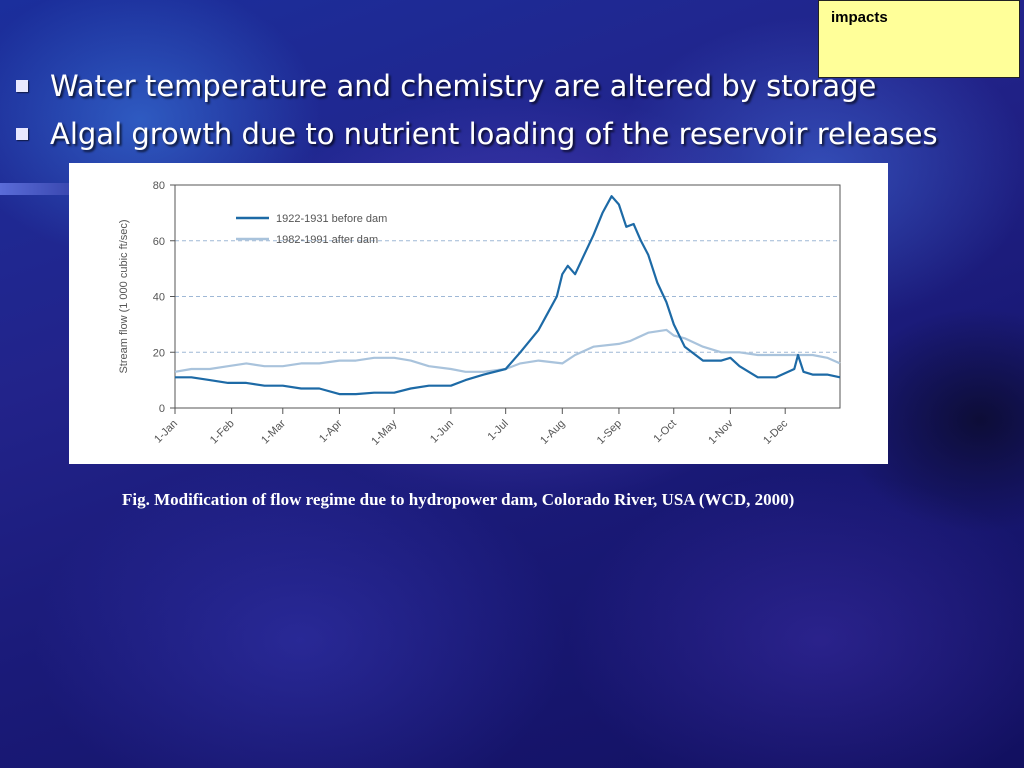  What do you see at coordinates (159, 353) in the screenshot?
I see `y-tick-label: 20` at bounding box center [159, 353].